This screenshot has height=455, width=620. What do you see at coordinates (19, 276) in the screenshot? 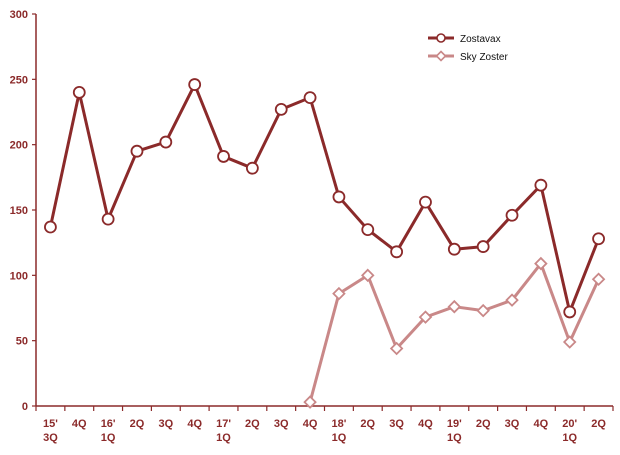
I see `y-tick-label: 100` at bounding box center [19, 276].